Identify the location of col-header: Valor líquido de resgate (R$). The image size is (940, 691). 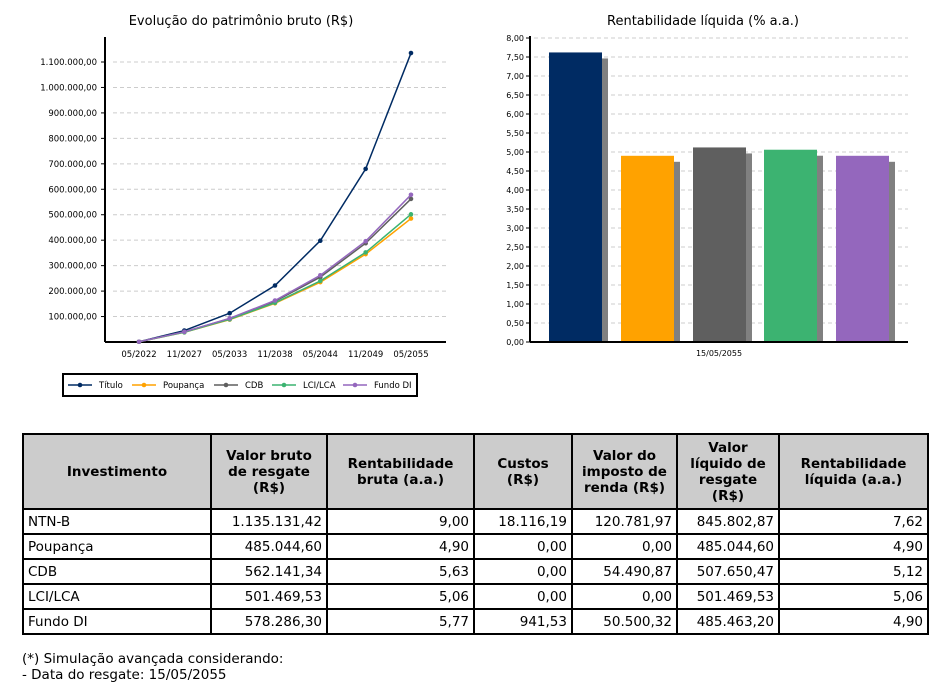
(728, 471).